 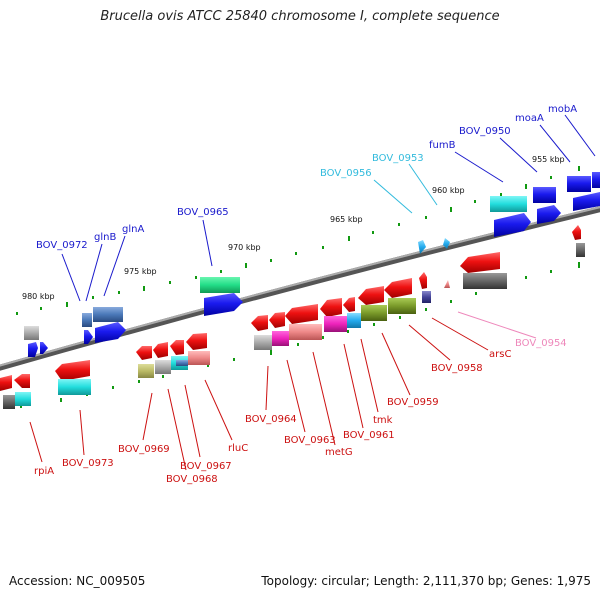 I want to click on gene-label-glnb: glnB, so click(x=105, y=237).